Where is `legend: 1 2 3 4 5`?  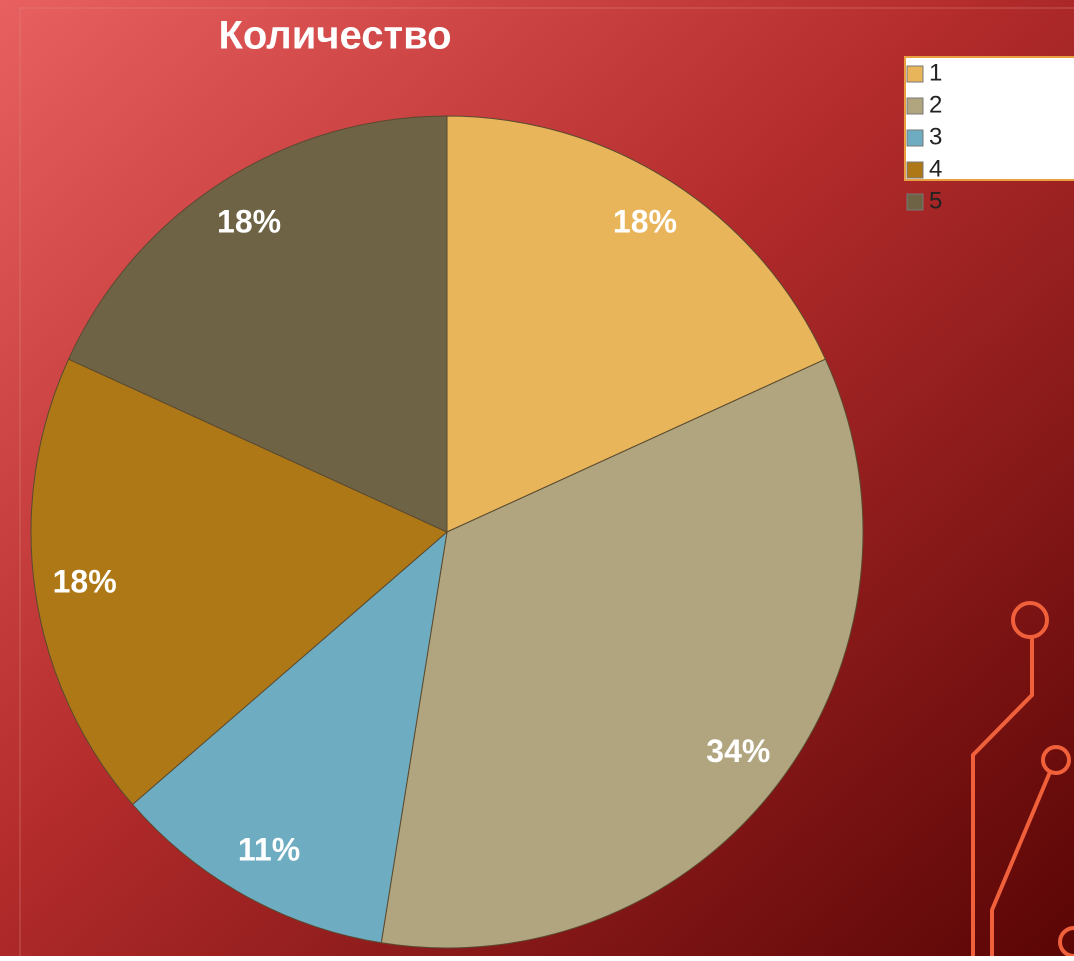
legend: 1 2 3 4 5 is located at coordinates (924, 136).